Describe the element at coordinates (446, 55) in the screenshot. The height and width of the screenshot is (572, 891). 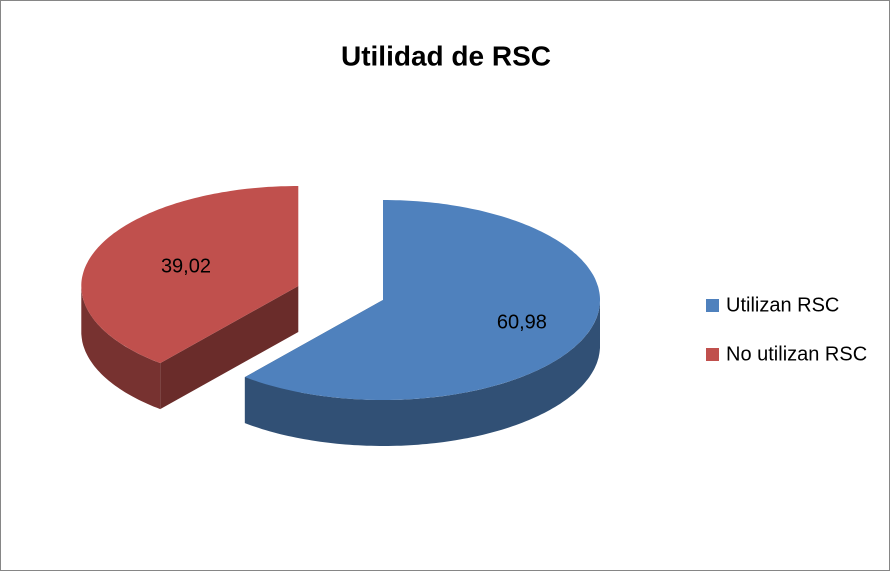
I see `chart-title: Utilidad de RSC` at that location.